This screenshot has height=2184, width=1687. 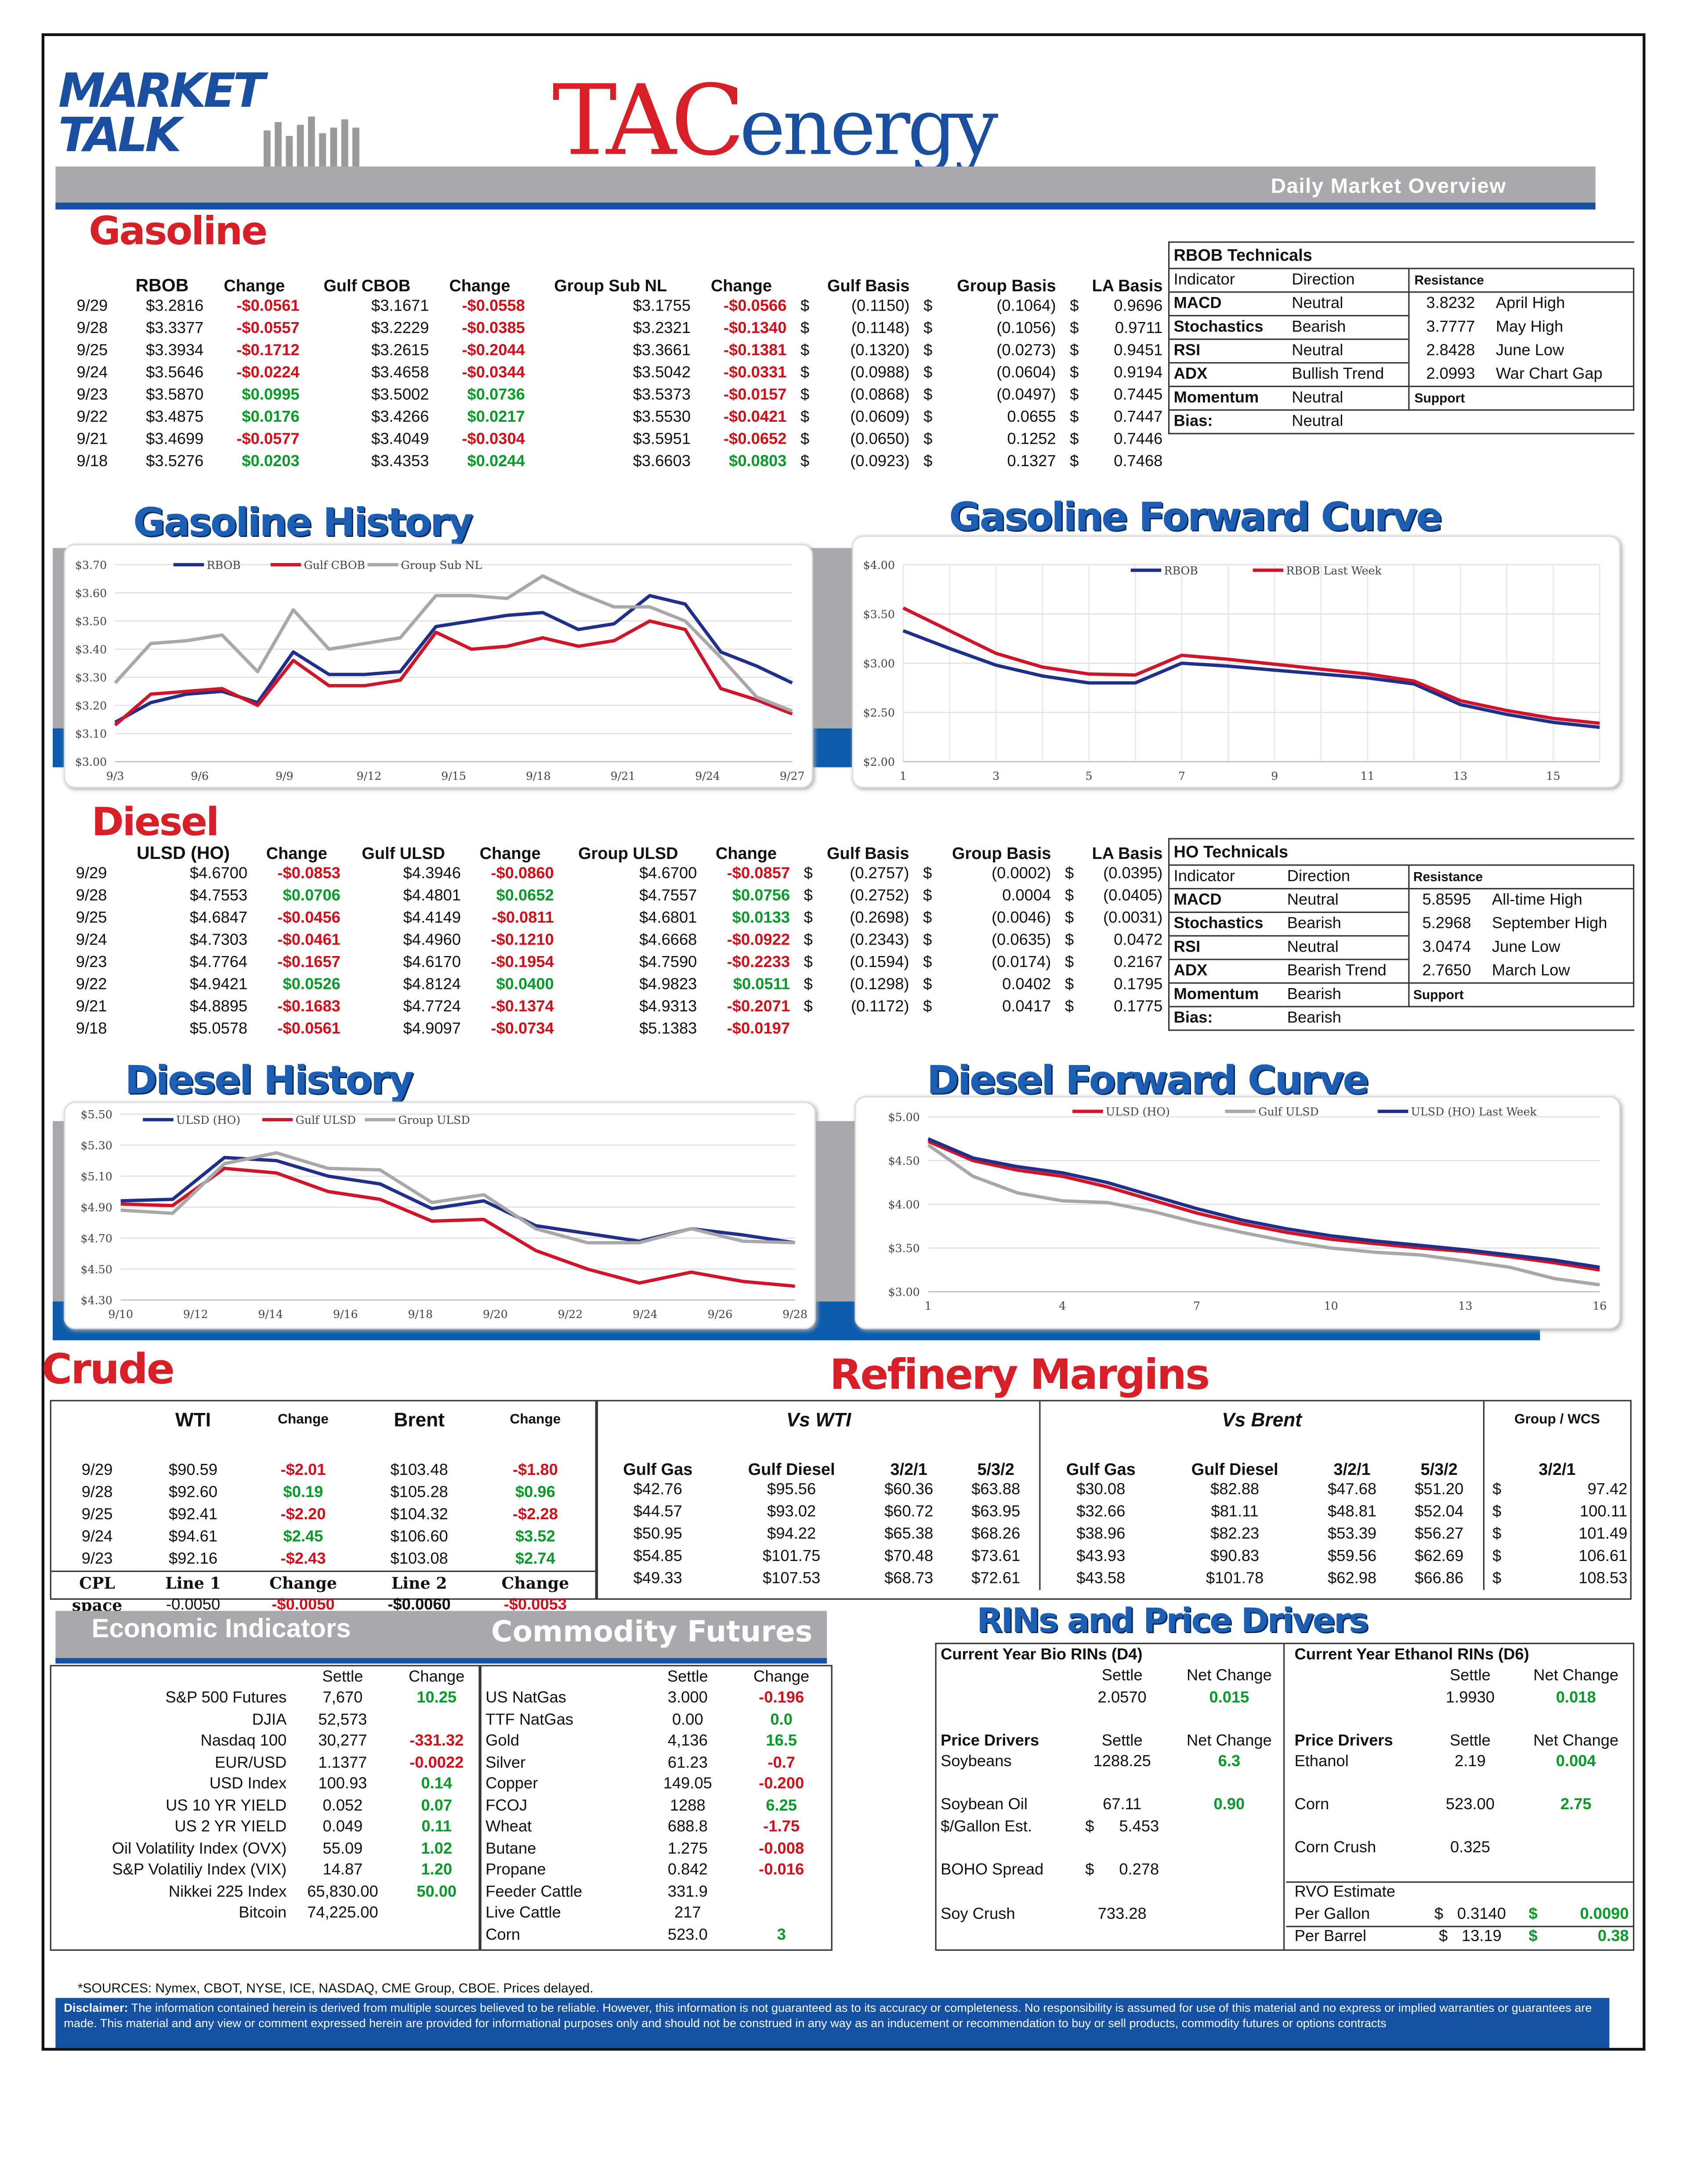 What do you see at coordinates (1411, 1654) in the screenshot?
I see `d6-title: Current Year Ethanol RINs (D6)` at bounding box center [1411, 1654].